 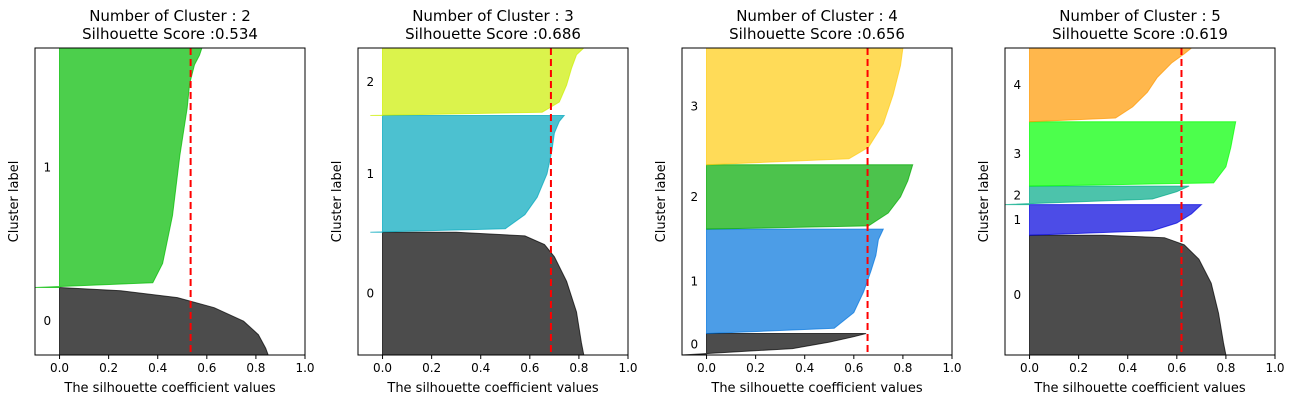 What do you see at coordinates (1140, 34) in the screenshot?
I see `chart-subtitle: Silhouette Score :0.619` at bounding box center [1140, 34].